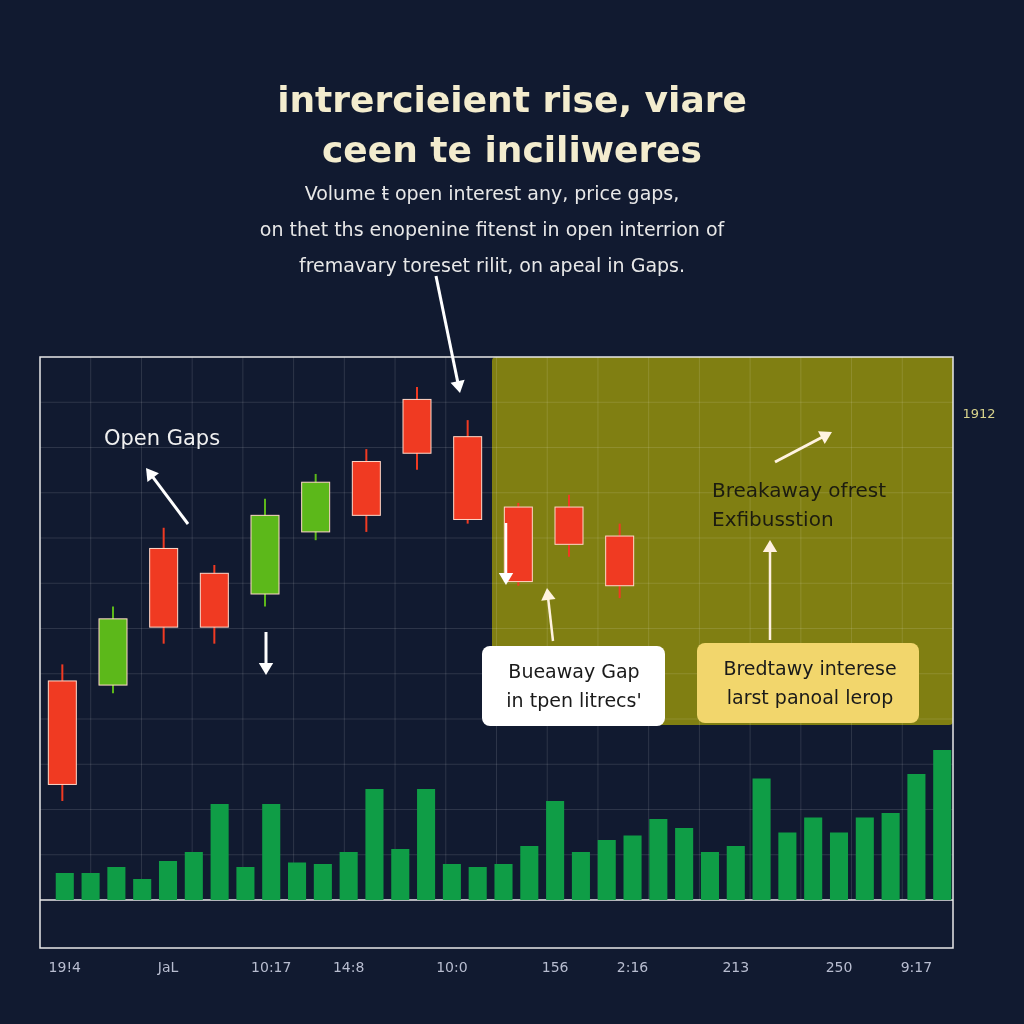 Image resolution: width=1024 pixels, height=1024 pixels. I want to click on annotation: Open Gaps, so click(162, 438).